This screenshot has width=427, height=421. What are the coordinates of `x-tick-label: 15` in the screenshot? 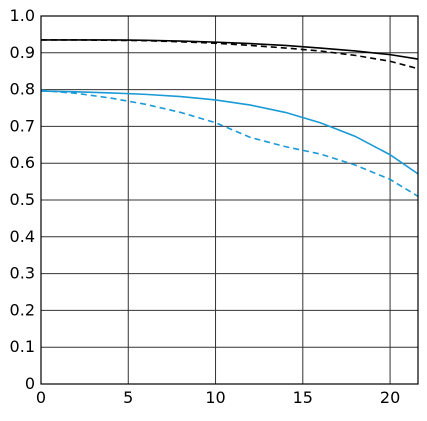 It's located at (303, 397).